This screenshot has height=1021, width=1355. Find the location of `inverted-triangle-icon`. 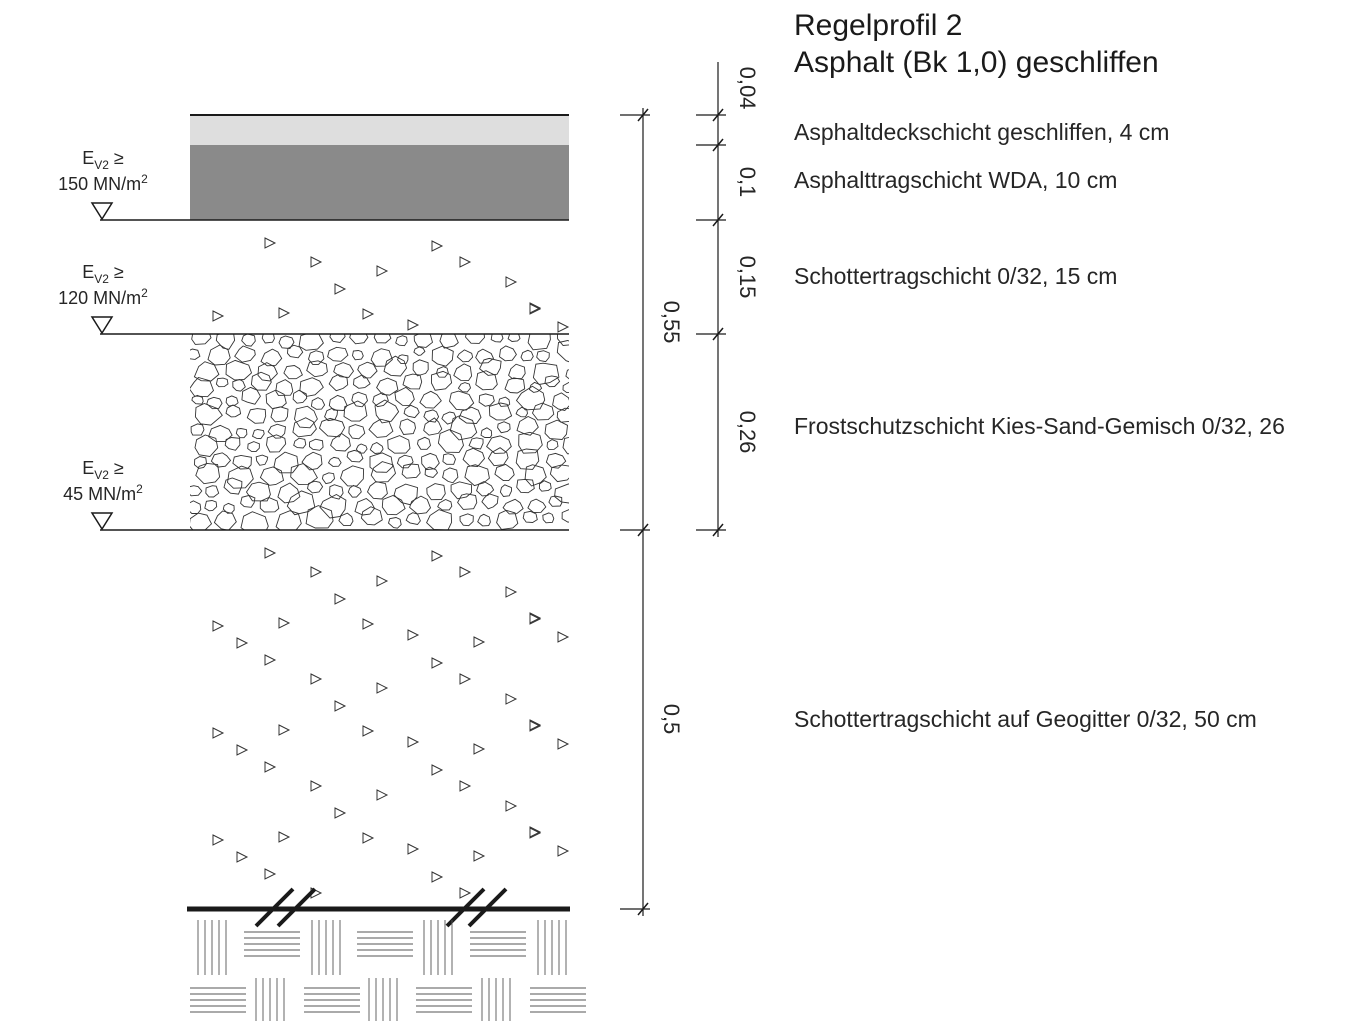

inverted-triangle-icon is located at coordinates (102, 211).